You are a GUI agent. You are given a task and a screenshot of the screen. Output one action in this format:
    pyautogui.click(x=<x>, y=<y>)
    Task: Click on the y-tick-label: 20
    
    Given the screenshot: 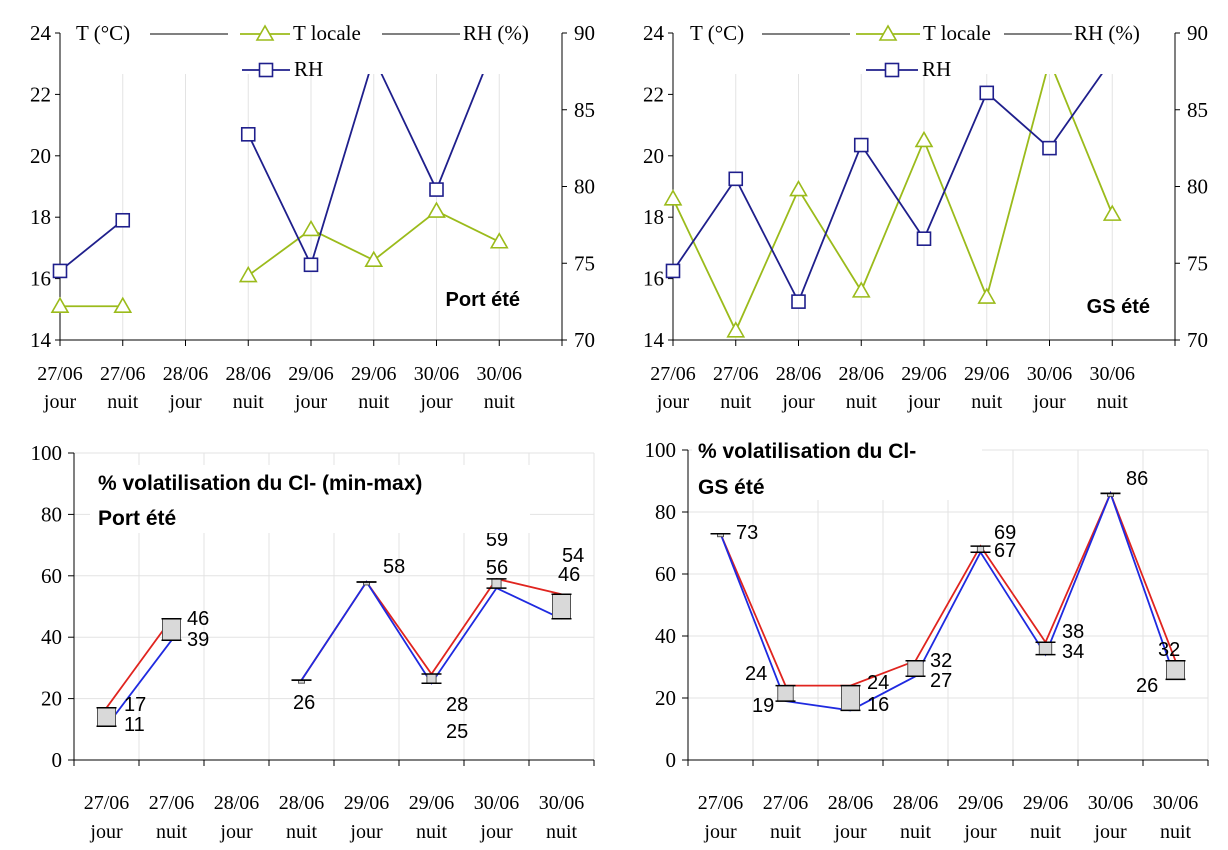 What is the action you would take?
    pyautogui.click(x=665, y=698)
    